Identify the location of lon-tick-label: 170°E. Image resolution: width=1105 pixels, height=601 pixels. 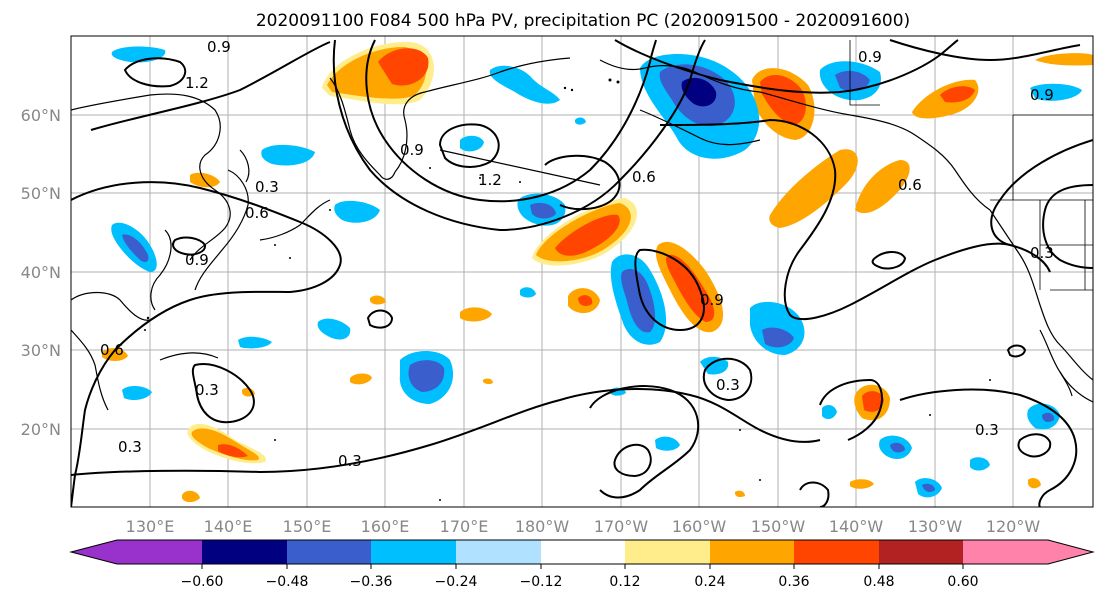
(464, 526).